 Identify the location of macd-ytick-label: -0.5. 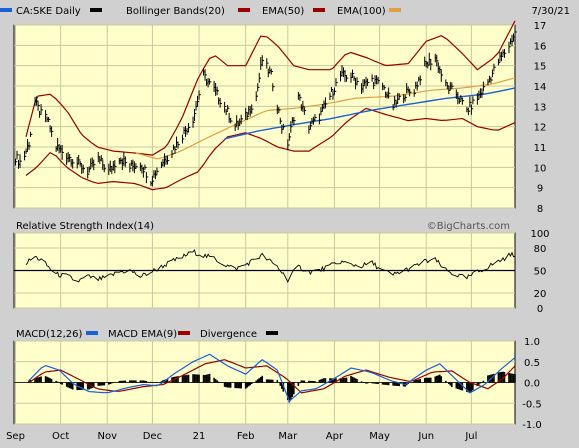
(532, 404).